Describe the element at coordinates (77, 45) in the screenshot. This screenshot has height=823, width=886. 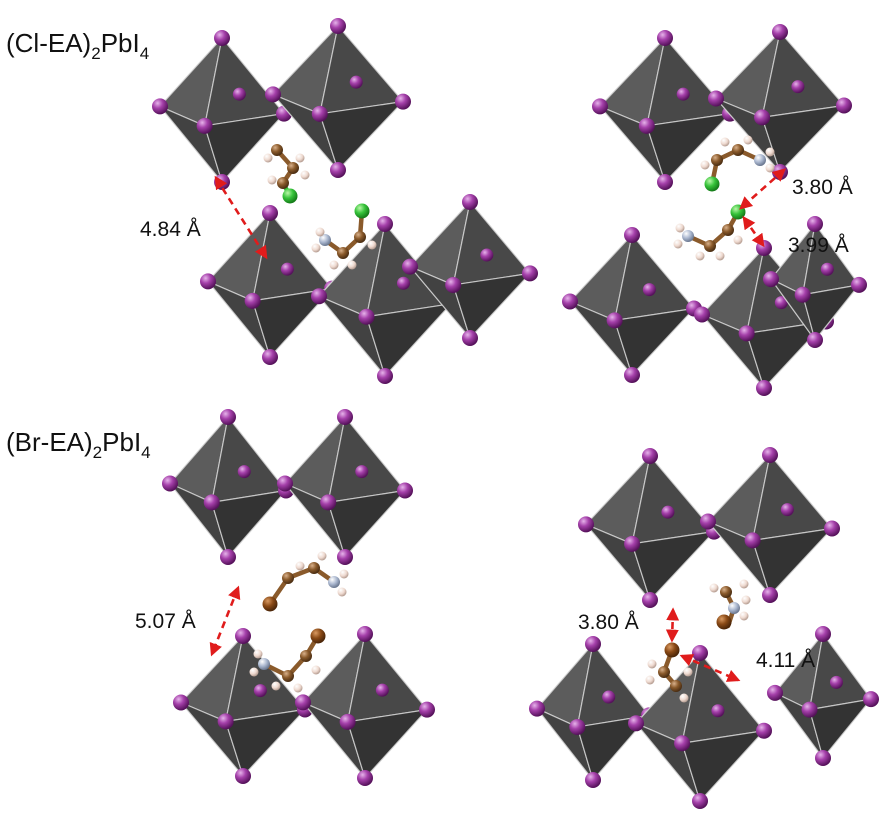
I see `panel-title-cl-ea: (Cl-EA)2PbI4` at that location.